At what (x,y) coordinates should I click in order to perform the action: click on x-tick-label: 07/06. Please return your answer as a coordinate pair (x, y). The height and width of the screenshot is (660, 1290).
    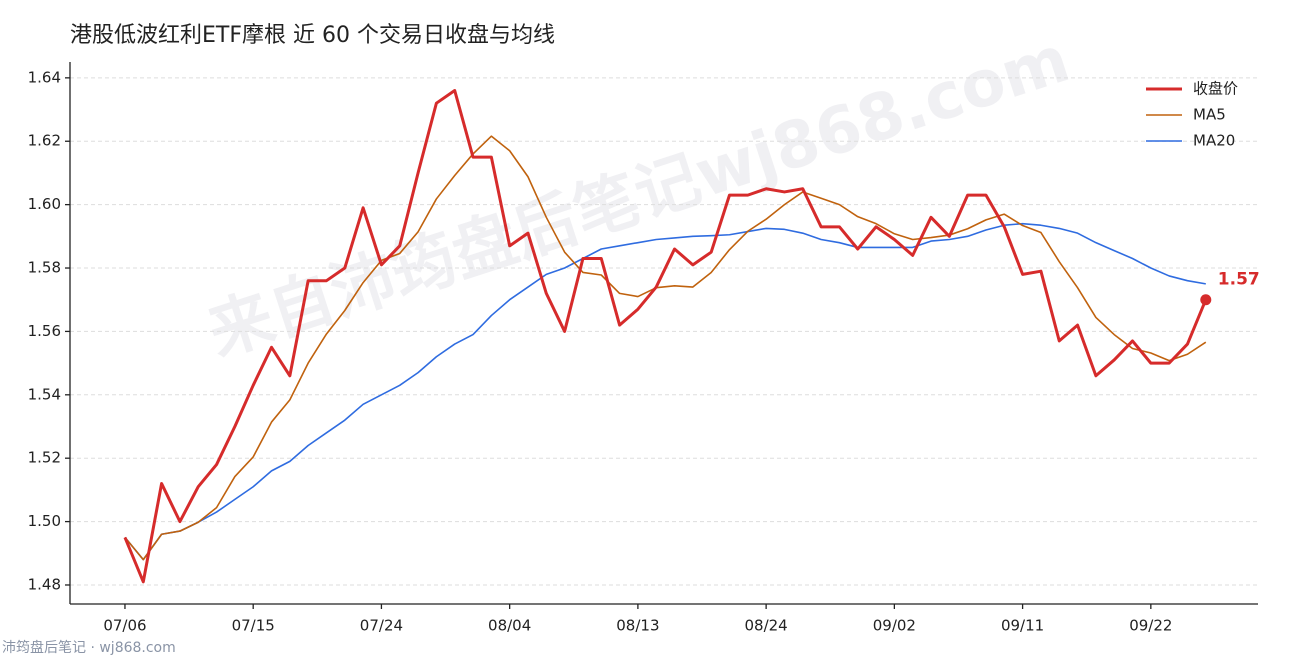
    Looking at the image, I should click on (124, 626).